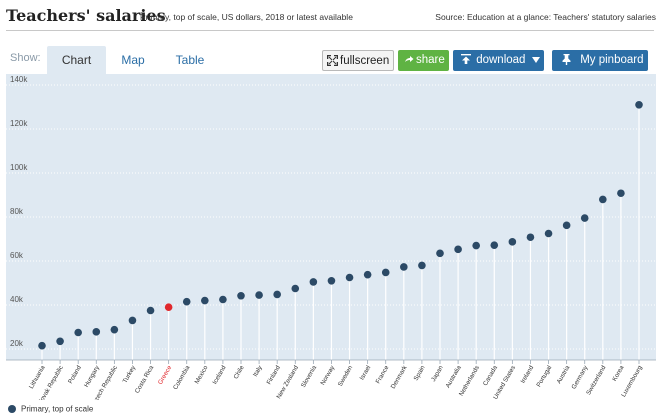  What do you see at coordinates (219, 375) in the screenshot?
I see `x-tick-label: Iceland` at bounding box center [219, 375].